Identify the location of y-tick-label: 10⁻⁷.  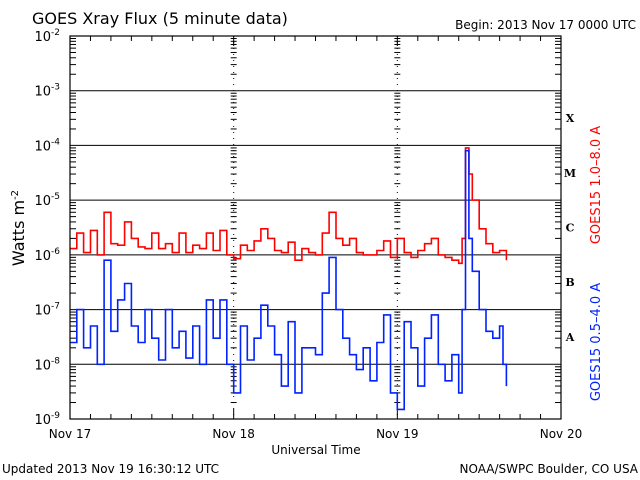
(47, 310).